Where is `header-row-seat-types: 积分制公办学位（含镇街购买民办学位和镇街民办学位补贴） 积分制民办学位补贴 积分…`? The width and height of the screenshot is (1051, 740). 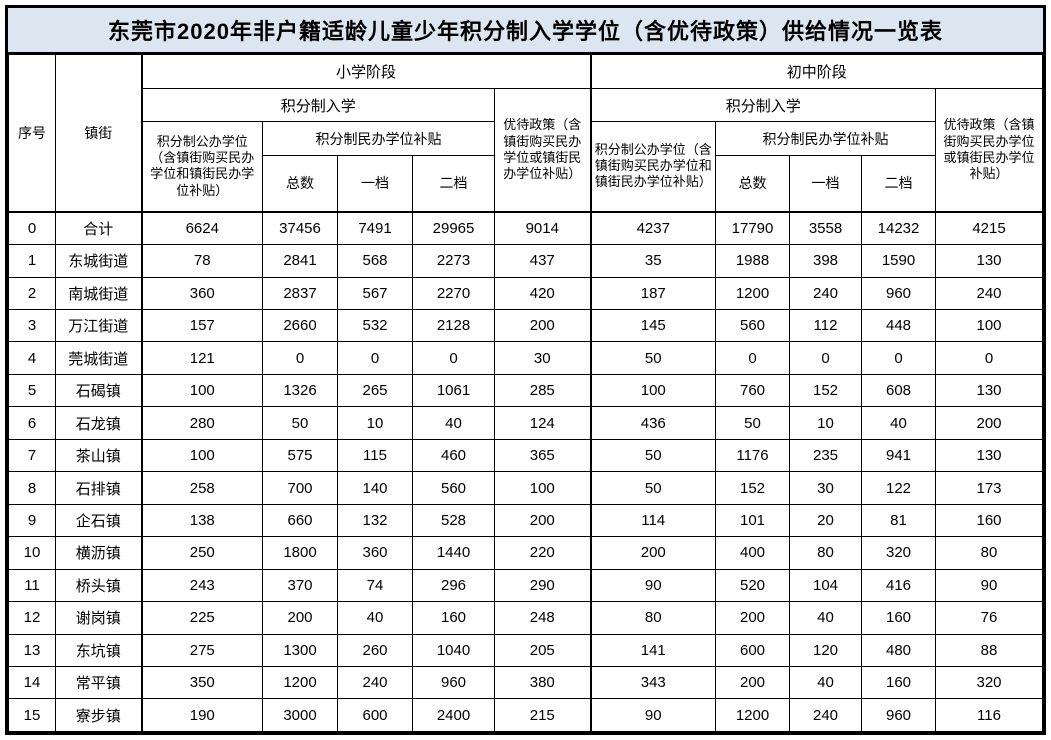
header-row-seat-types: 积分制公办学位（含镇街购买民办学位和镇街民办学位补贴） 积分制民办学位补贴 积分… is located at coordinates (526, 167).